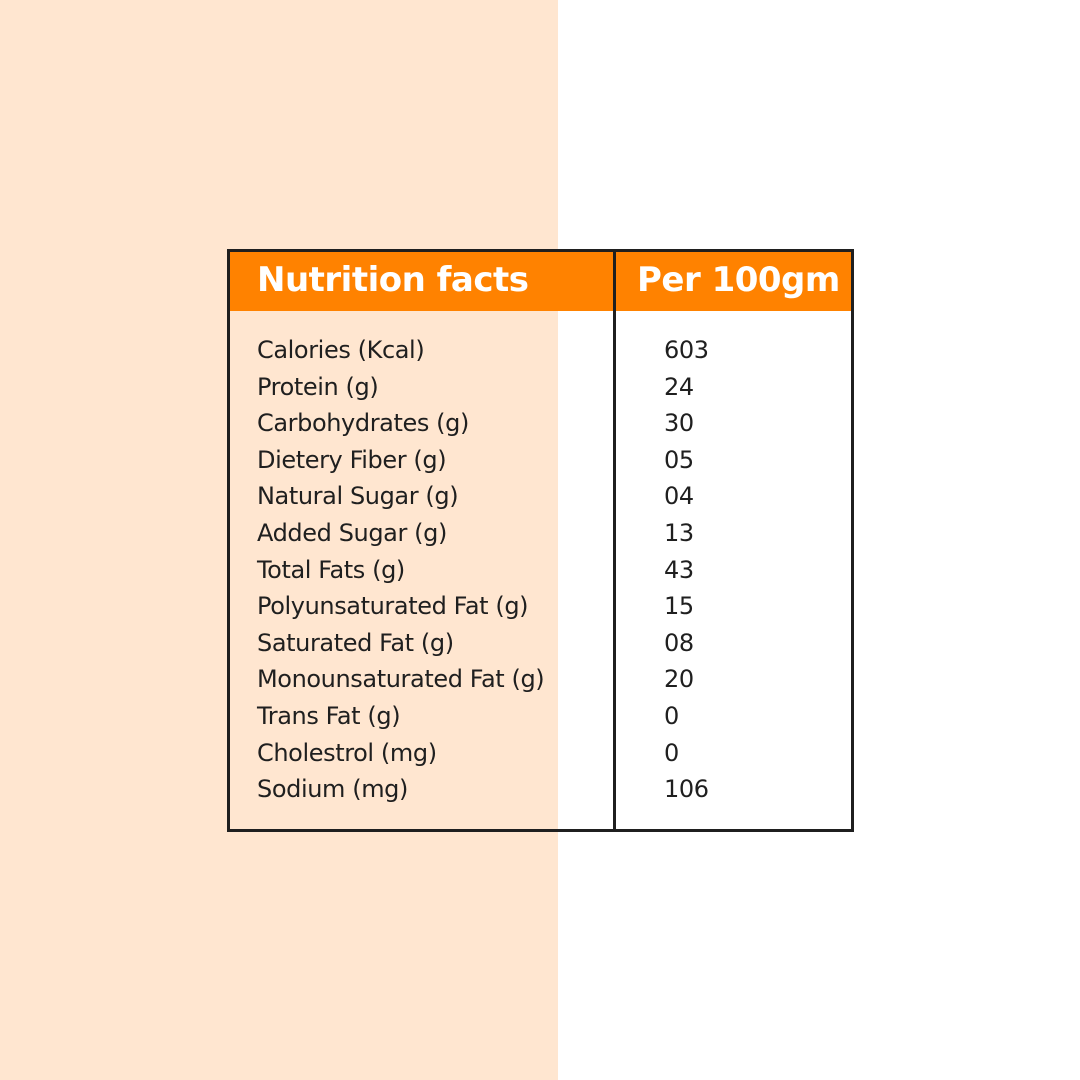  I want to click on nutrient-value: 603, so click(686, 350).